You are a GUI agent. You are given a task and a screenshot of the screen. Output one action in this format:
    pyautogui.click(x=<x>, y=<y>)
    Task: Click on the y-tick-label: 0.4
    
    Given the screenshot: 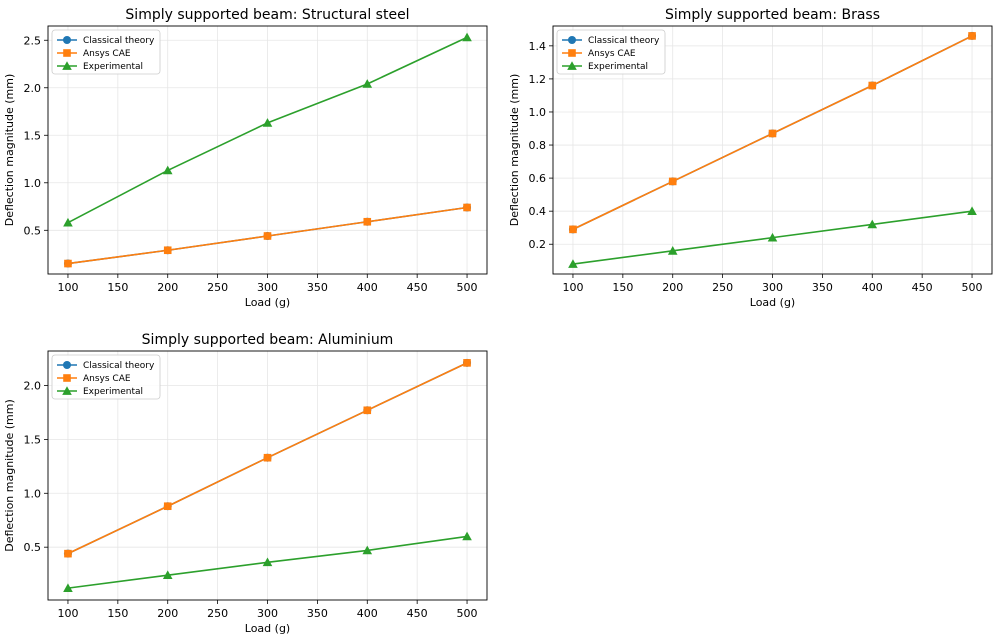 What is the action you would take?
    pyautogui.click(x=538, y=211)
    